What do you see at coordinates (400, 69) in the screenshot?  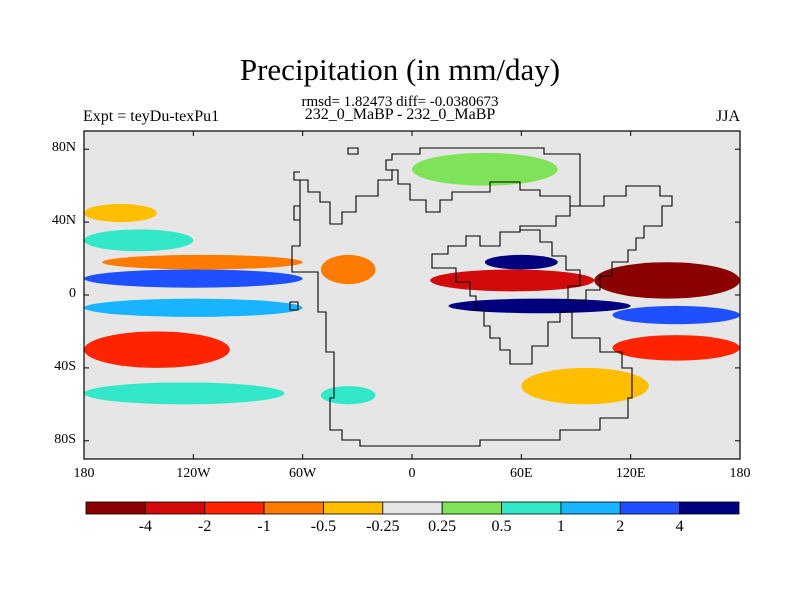 I see `plot-title: Precipitation (in mm/day)` at bounding box center [400, 69].